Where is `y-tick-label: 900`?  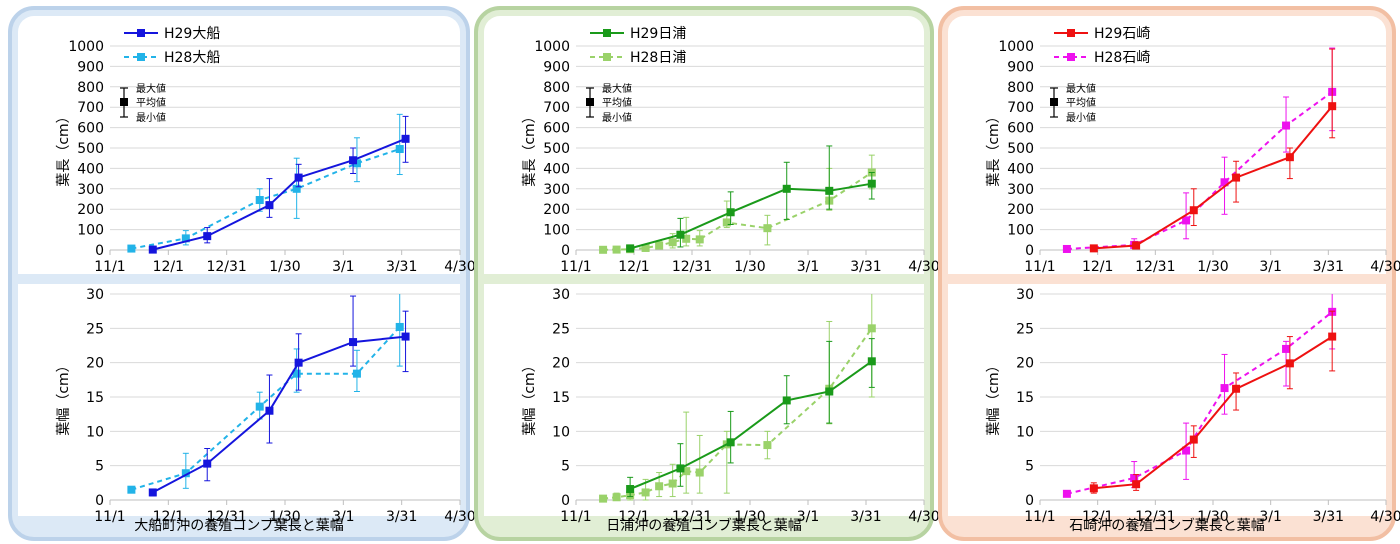
y-tick-label: 900 is located at coordinates (1020, 67).